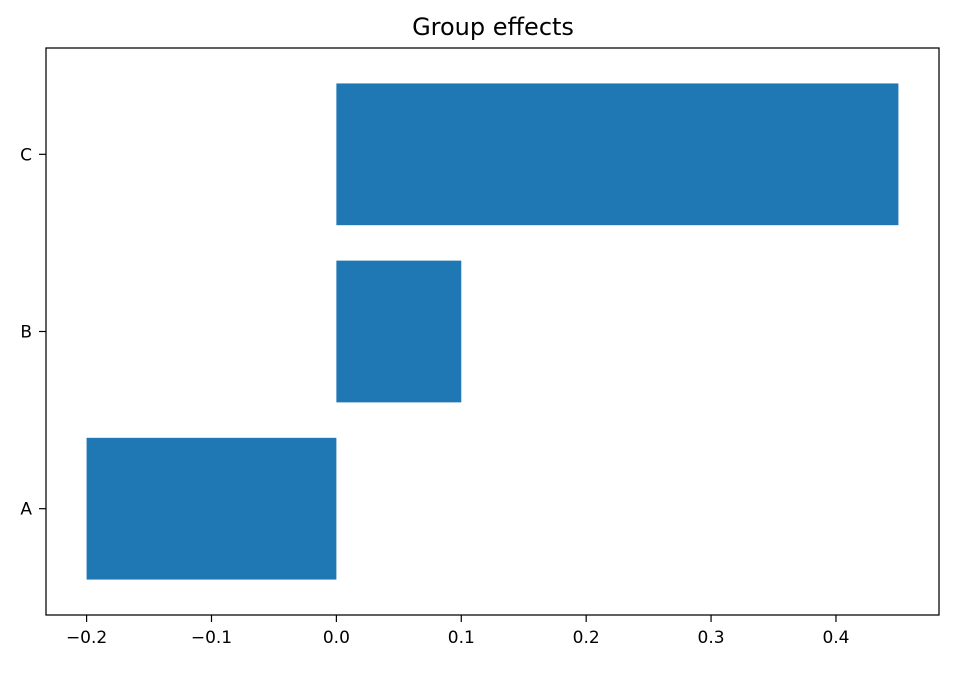  Describe the element at coordinates (711, 638) in the screenshot. I see `x-tick-label: 0.3` at that location.